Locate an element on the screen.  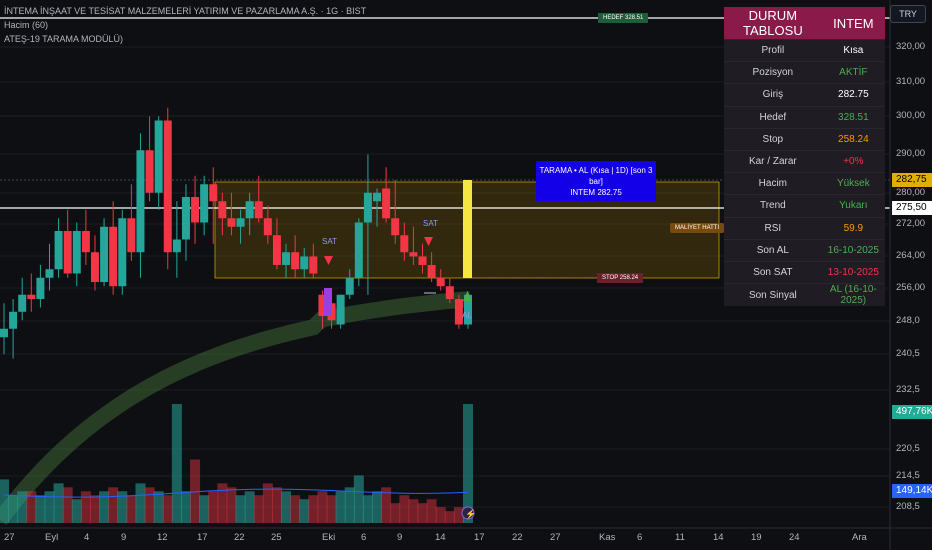
status-label: Profil is located at coordinates (773, 50).